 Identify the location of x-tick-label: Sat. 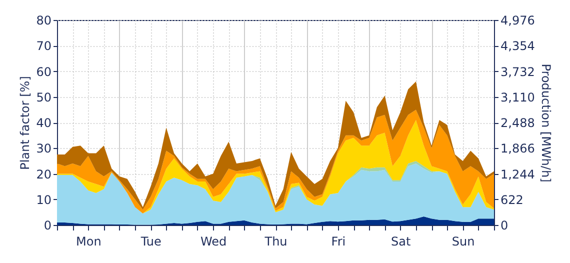
(401, 241).